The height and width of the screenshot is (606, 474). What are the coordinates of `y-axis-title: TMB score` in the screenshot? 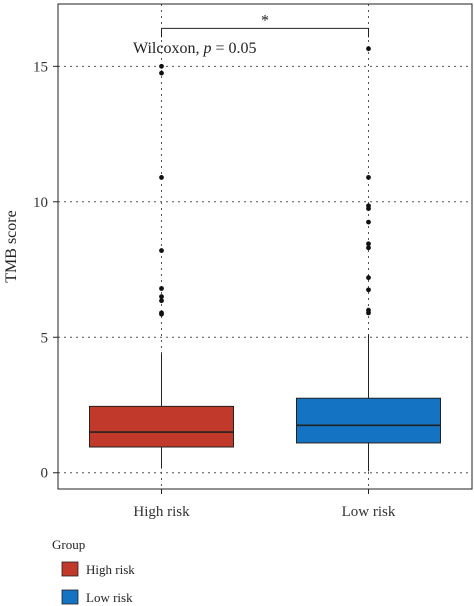 It's located at (11, 246).